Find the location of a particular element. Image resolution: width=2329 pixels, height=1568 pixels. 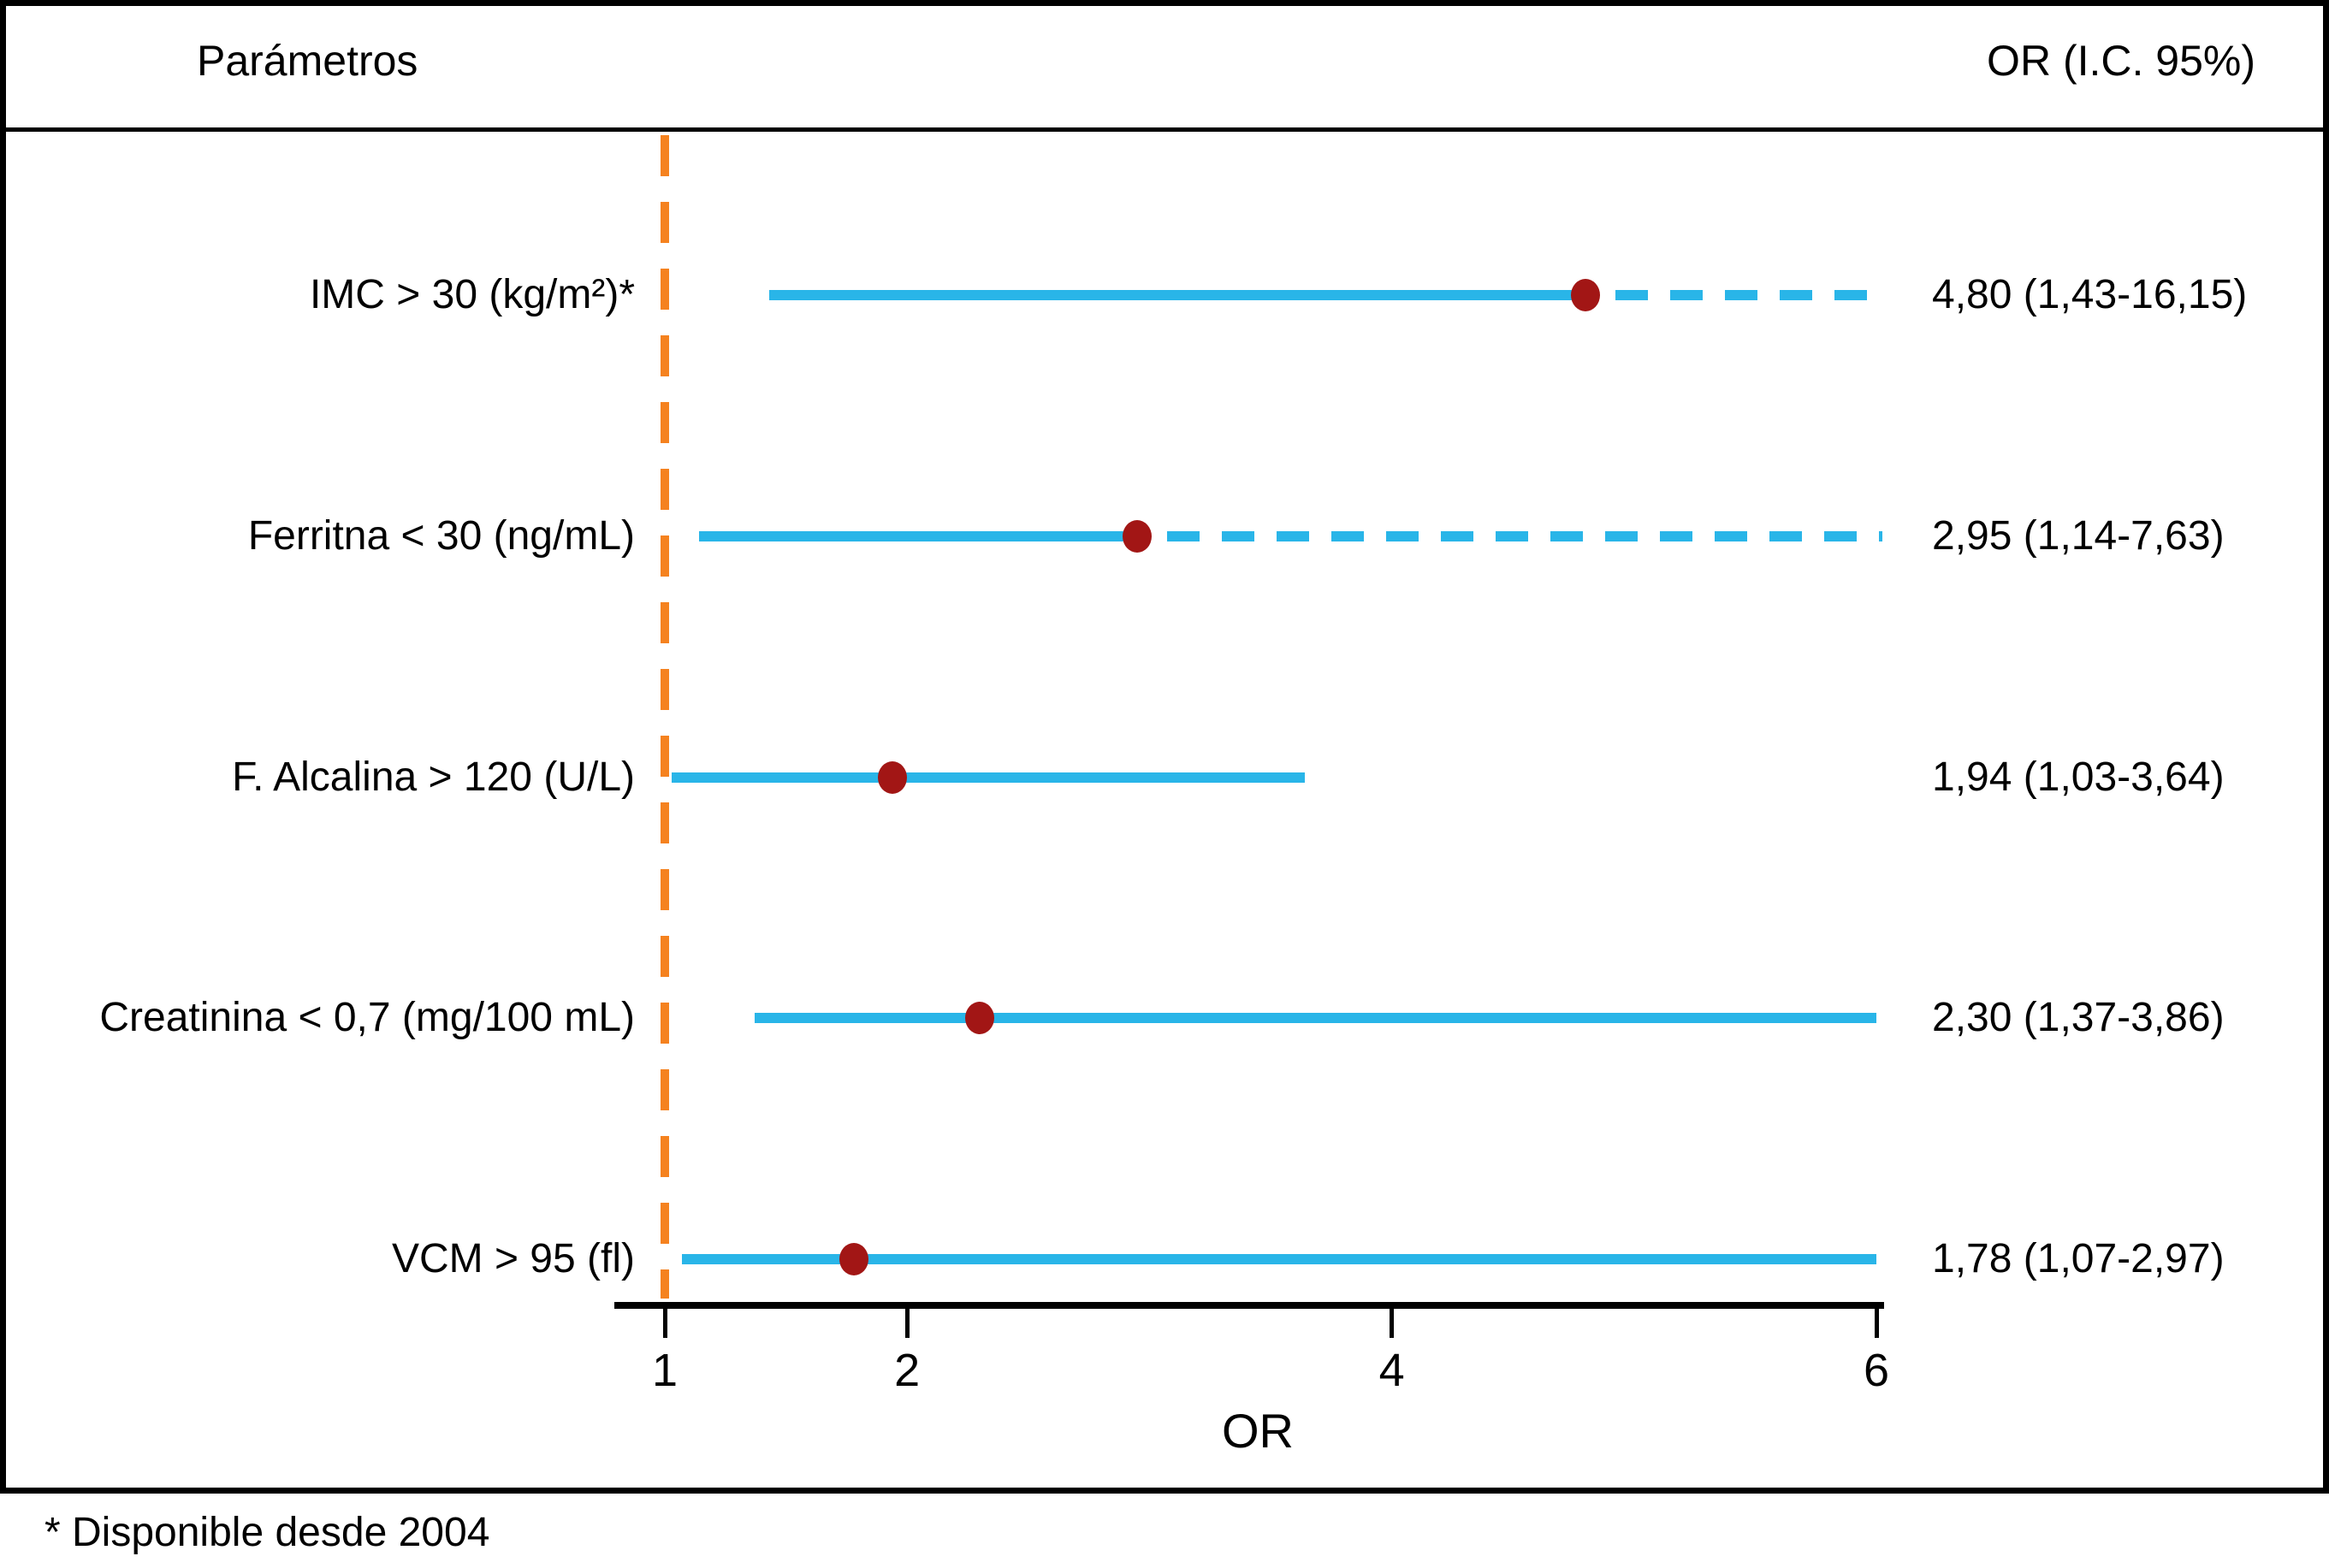

row-label: F. Alcalina > 120 (U/L) is located at coordinates (433, 777).